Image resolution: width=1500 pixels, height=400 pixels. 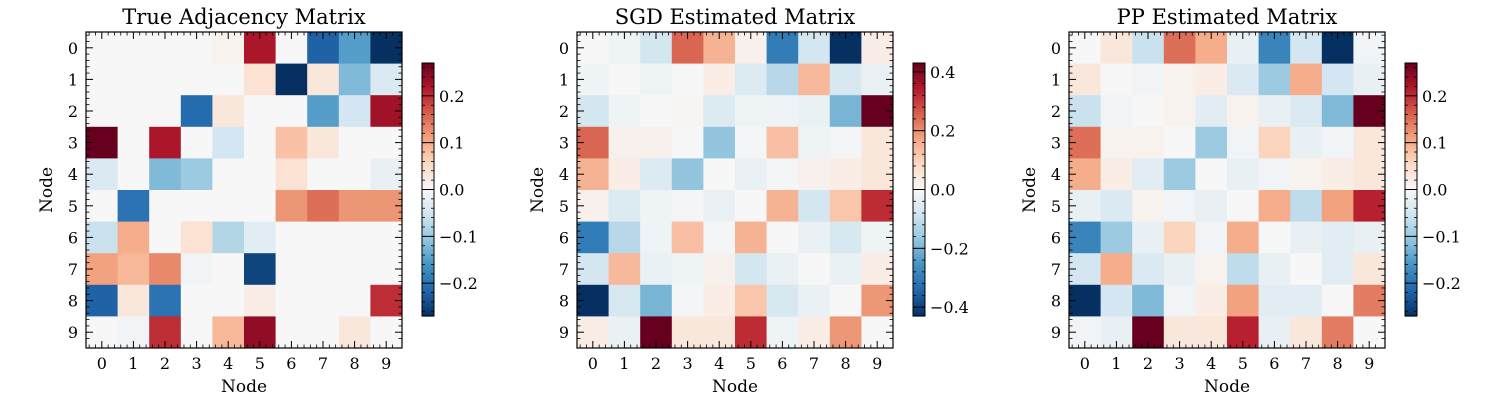 What do you see at coordinates (949, 248) in the screenshot?
I see `colorbar-tick-label: −0.2` at bounding box center [949, 248].